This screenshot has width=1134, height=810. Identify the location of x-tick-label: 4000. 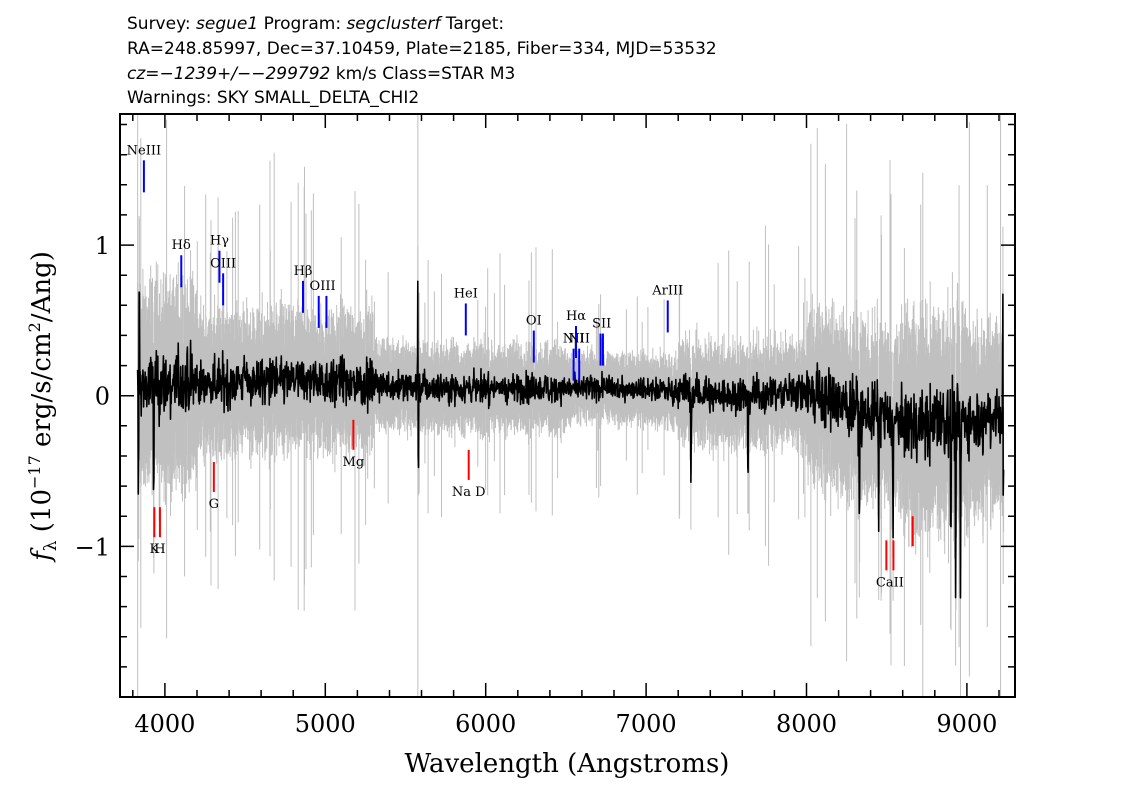
(164, 724).